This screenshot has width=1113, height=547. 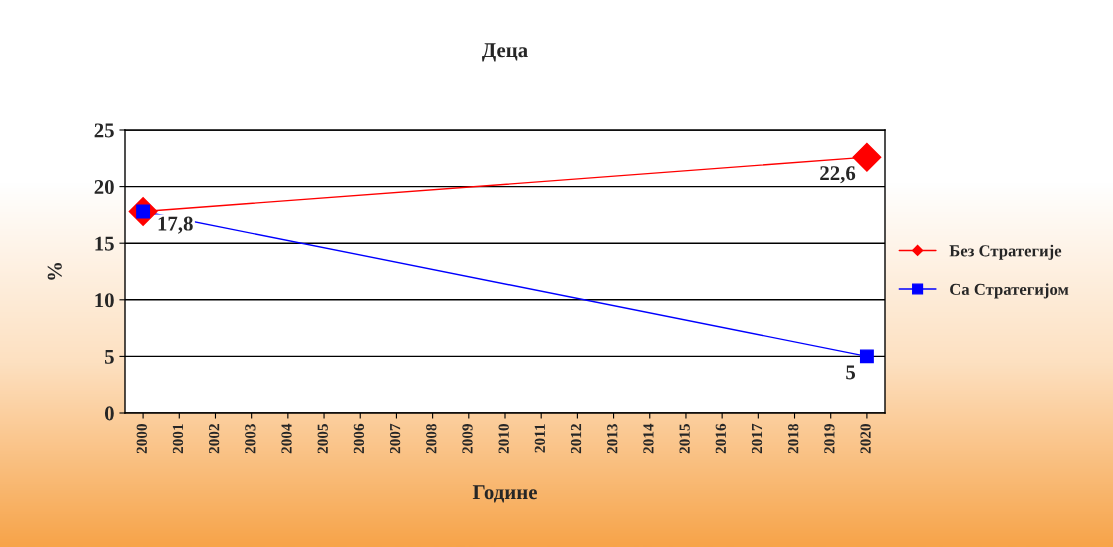 What do you see at coordinates (612, 438) in the screenshot?
I see `x-tick-label: 2013` at bounding box center [612, 438].